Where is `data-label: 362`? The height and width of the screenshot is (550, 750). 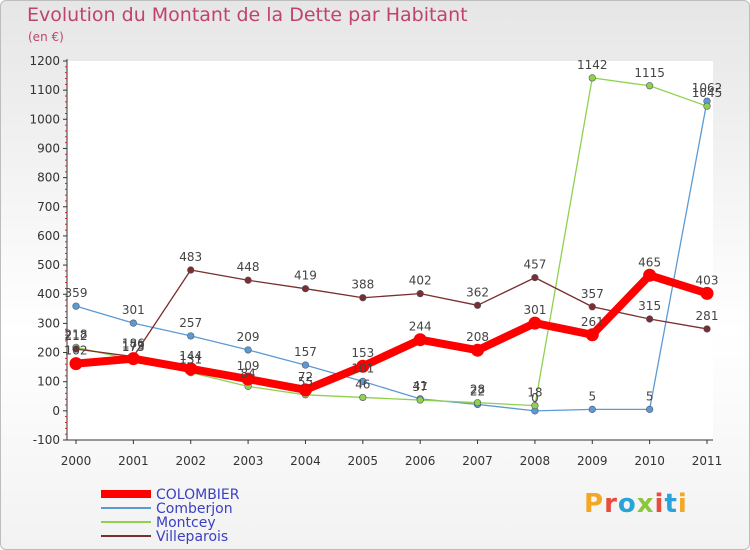
data-label: 362 is located at coordinates (477, 292).